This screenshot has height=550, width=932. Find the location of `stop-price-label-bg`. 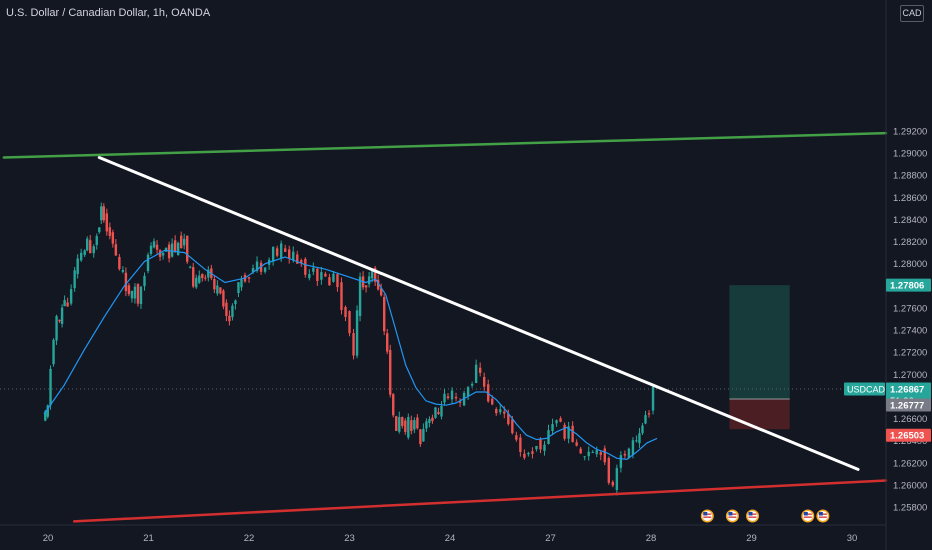

stop-price-label-bg is located at coordinates (908, 435).